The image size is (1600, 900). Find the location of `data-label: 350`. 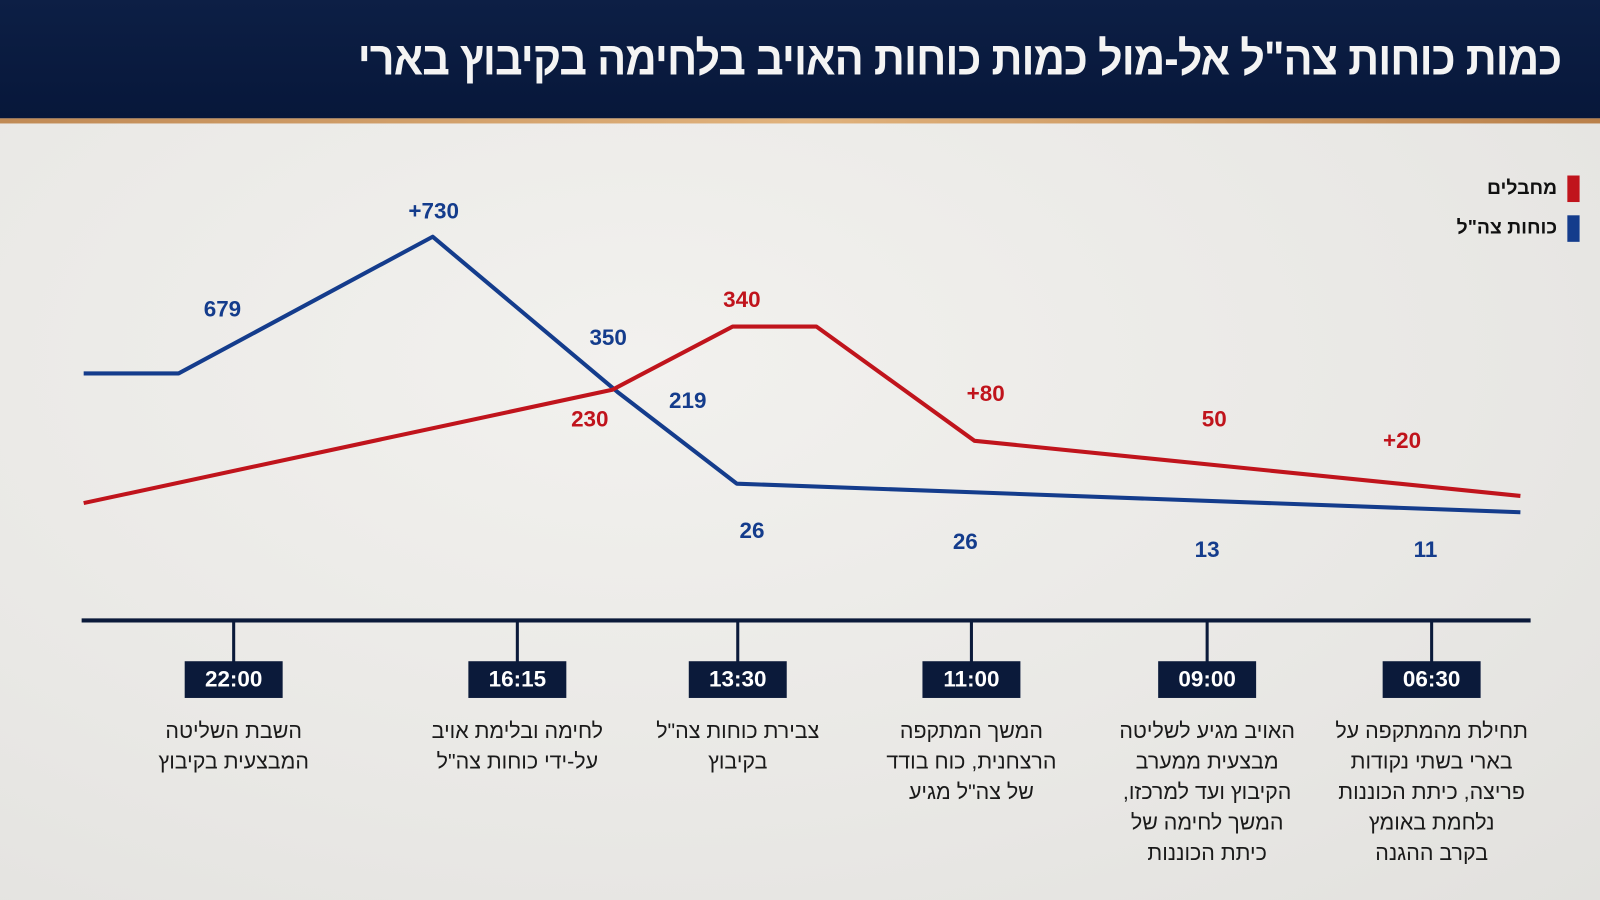

data-label: 350 is located at coordinates (607, 337).